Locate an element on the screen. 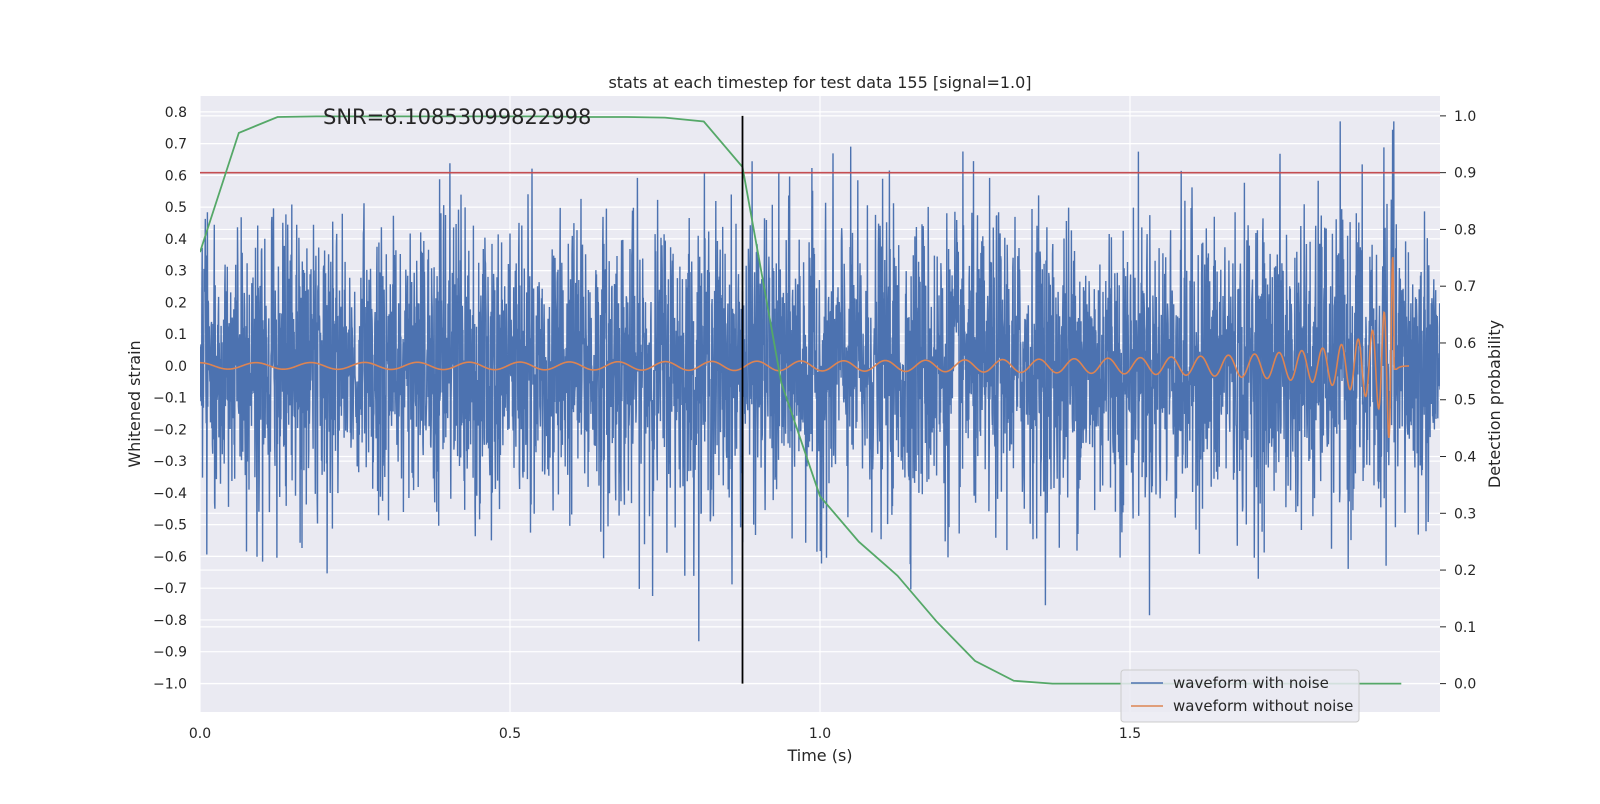 The width and height of the screenshot is (1600, 804). y-tick-label: −0.7 is located at coordinates (170, 589).